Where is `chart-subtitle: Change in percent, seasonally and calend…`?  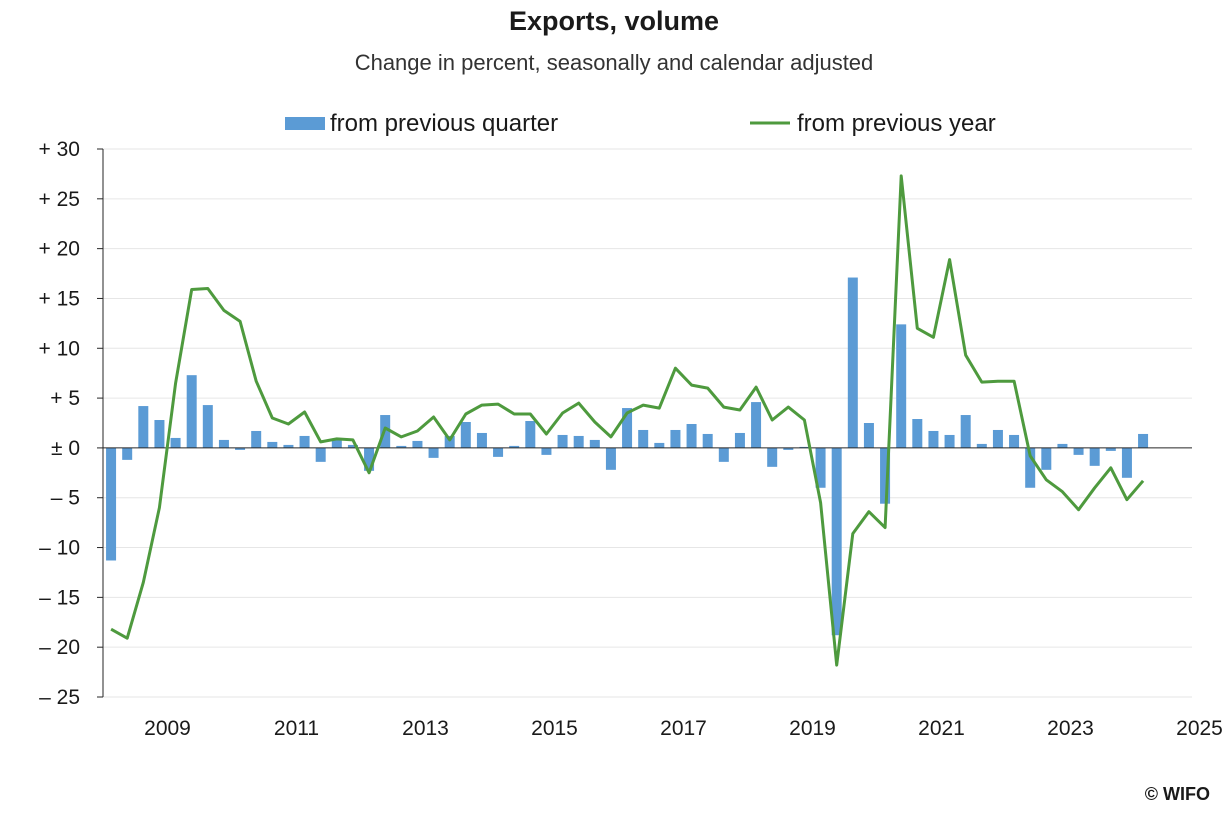
chart-subtitle: Change in percent, seasonally and calend… is located at coordinates (614, 62).